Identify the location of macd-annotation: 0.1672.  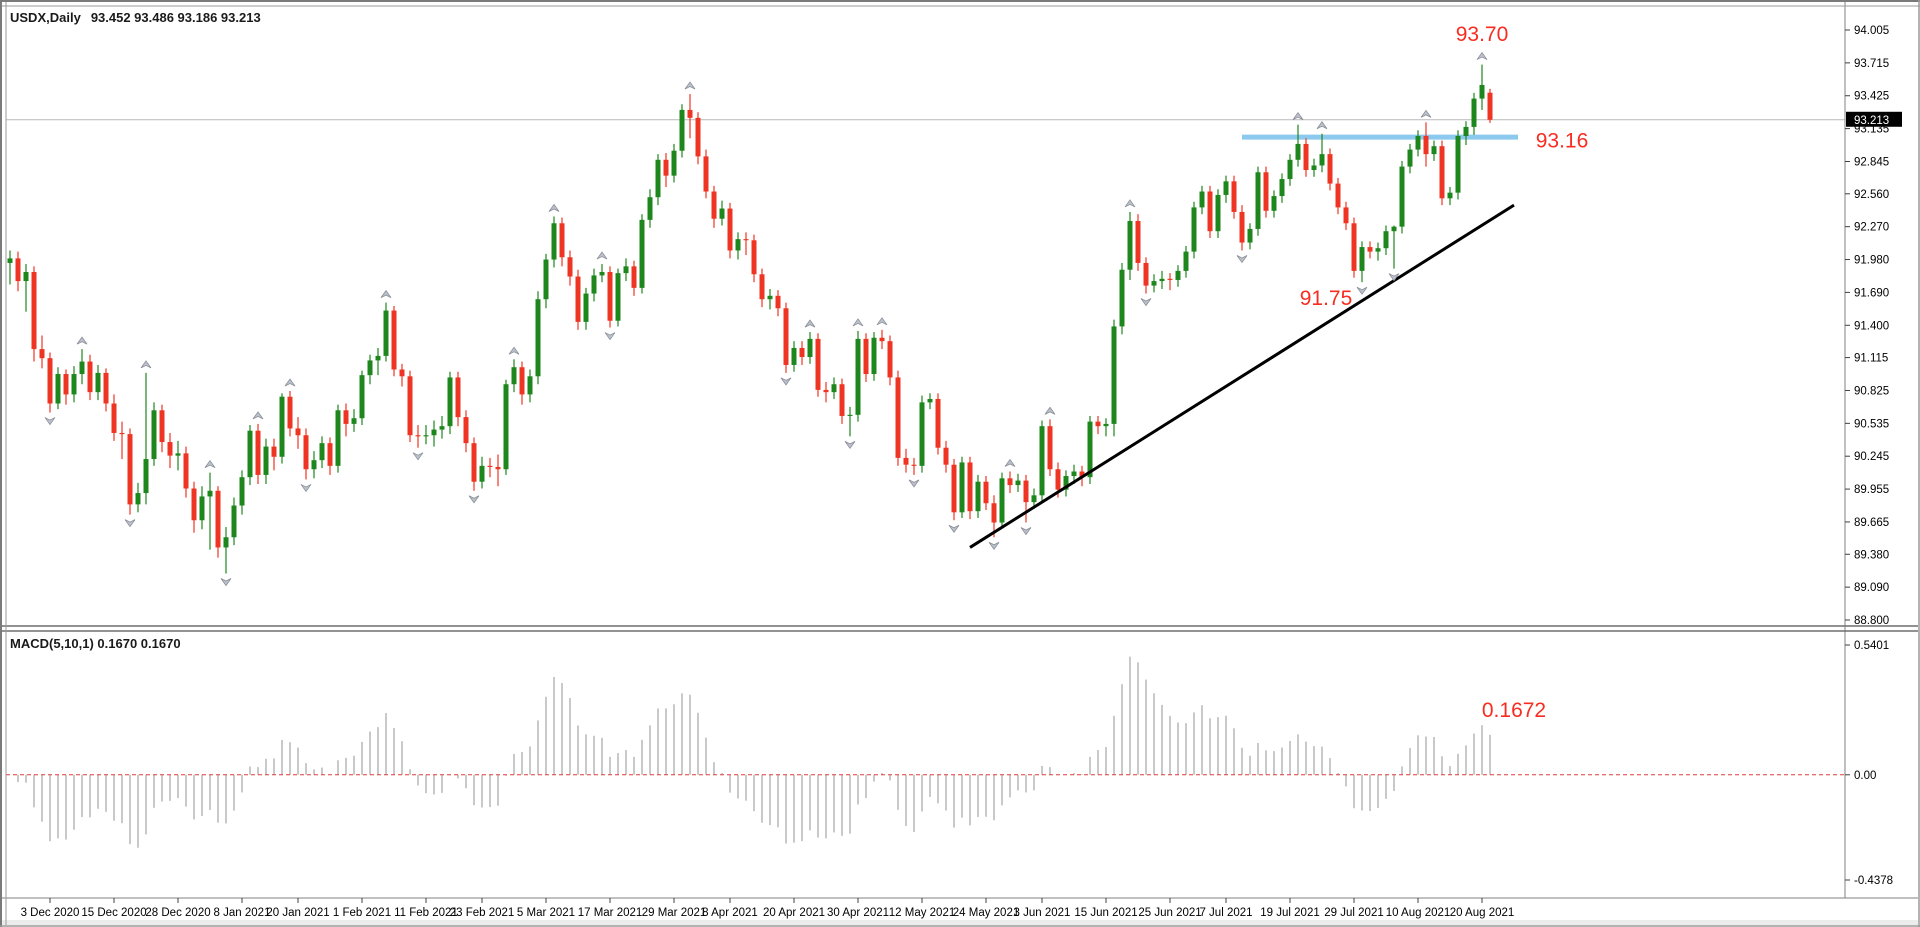
(1514, 710).